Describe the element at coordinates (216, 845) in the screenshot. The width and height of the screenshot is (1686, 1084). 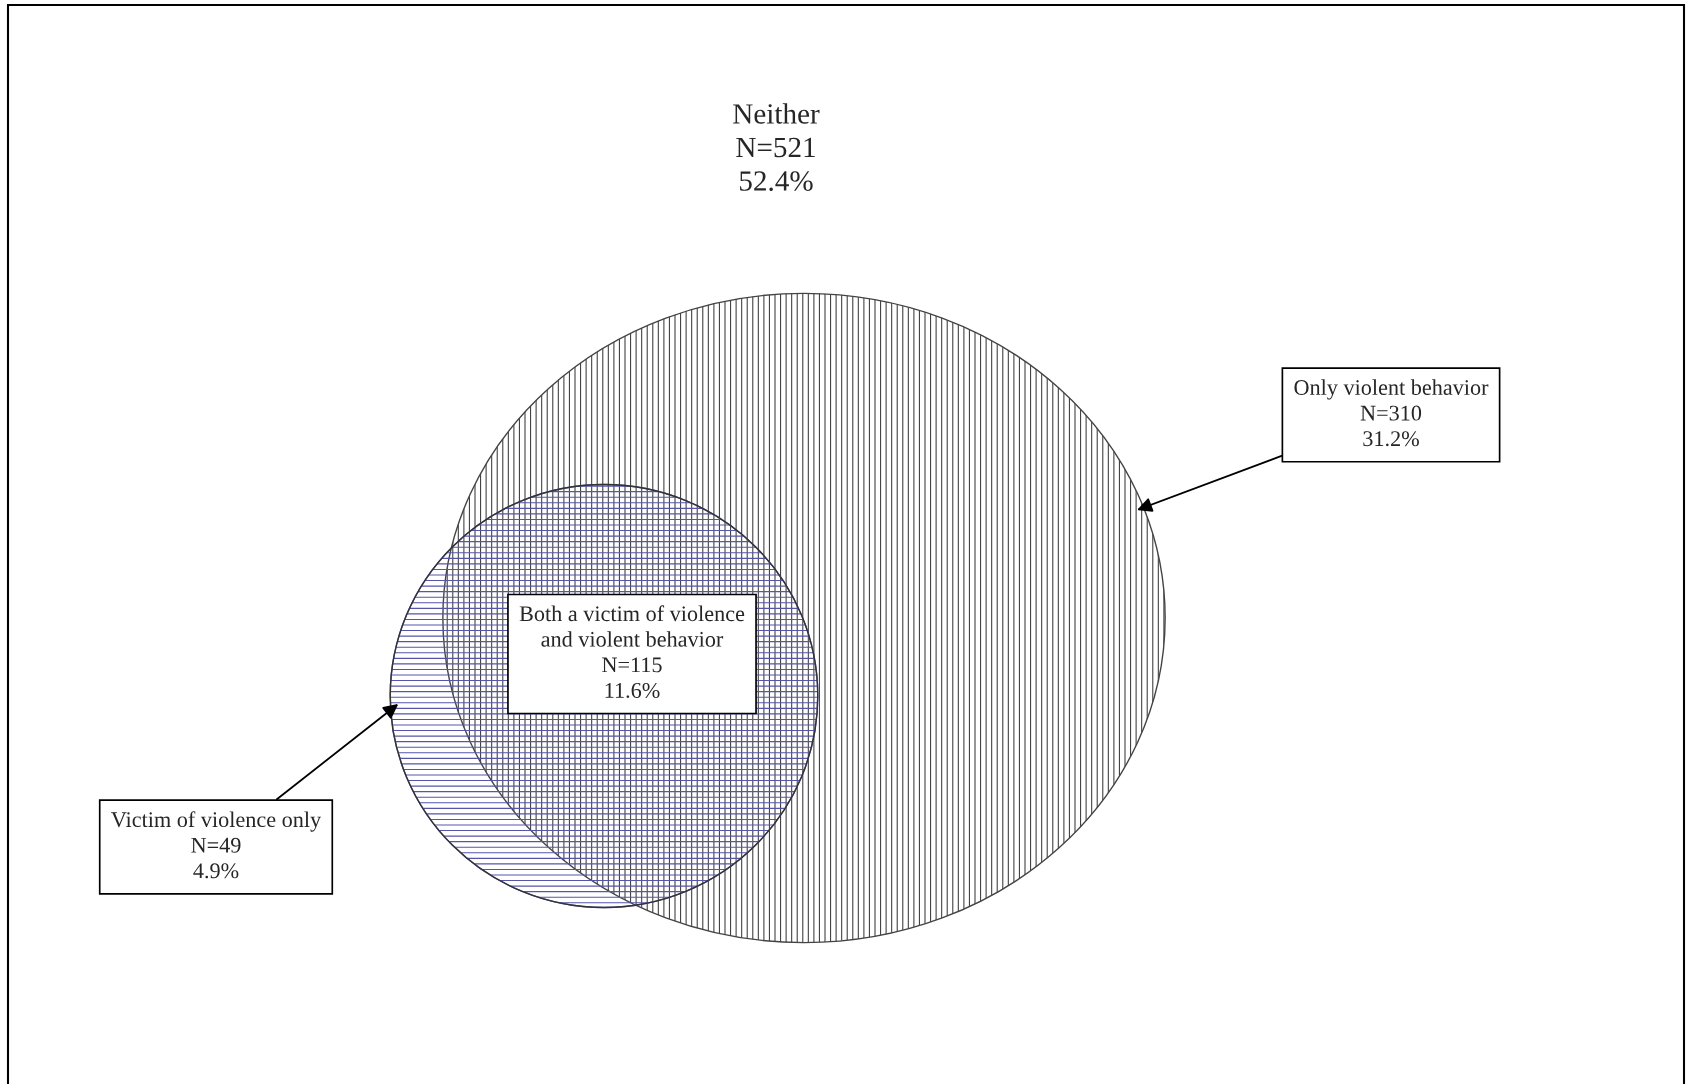
I see `data-label: N=49` at that location.